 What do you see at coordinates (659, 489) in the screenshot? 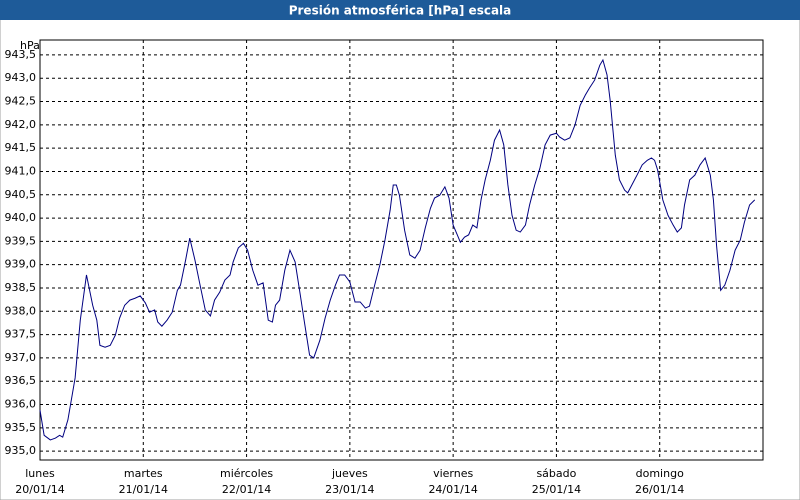
I see `x-tick-date: 26/01/14` at bounding box center [659, 489].